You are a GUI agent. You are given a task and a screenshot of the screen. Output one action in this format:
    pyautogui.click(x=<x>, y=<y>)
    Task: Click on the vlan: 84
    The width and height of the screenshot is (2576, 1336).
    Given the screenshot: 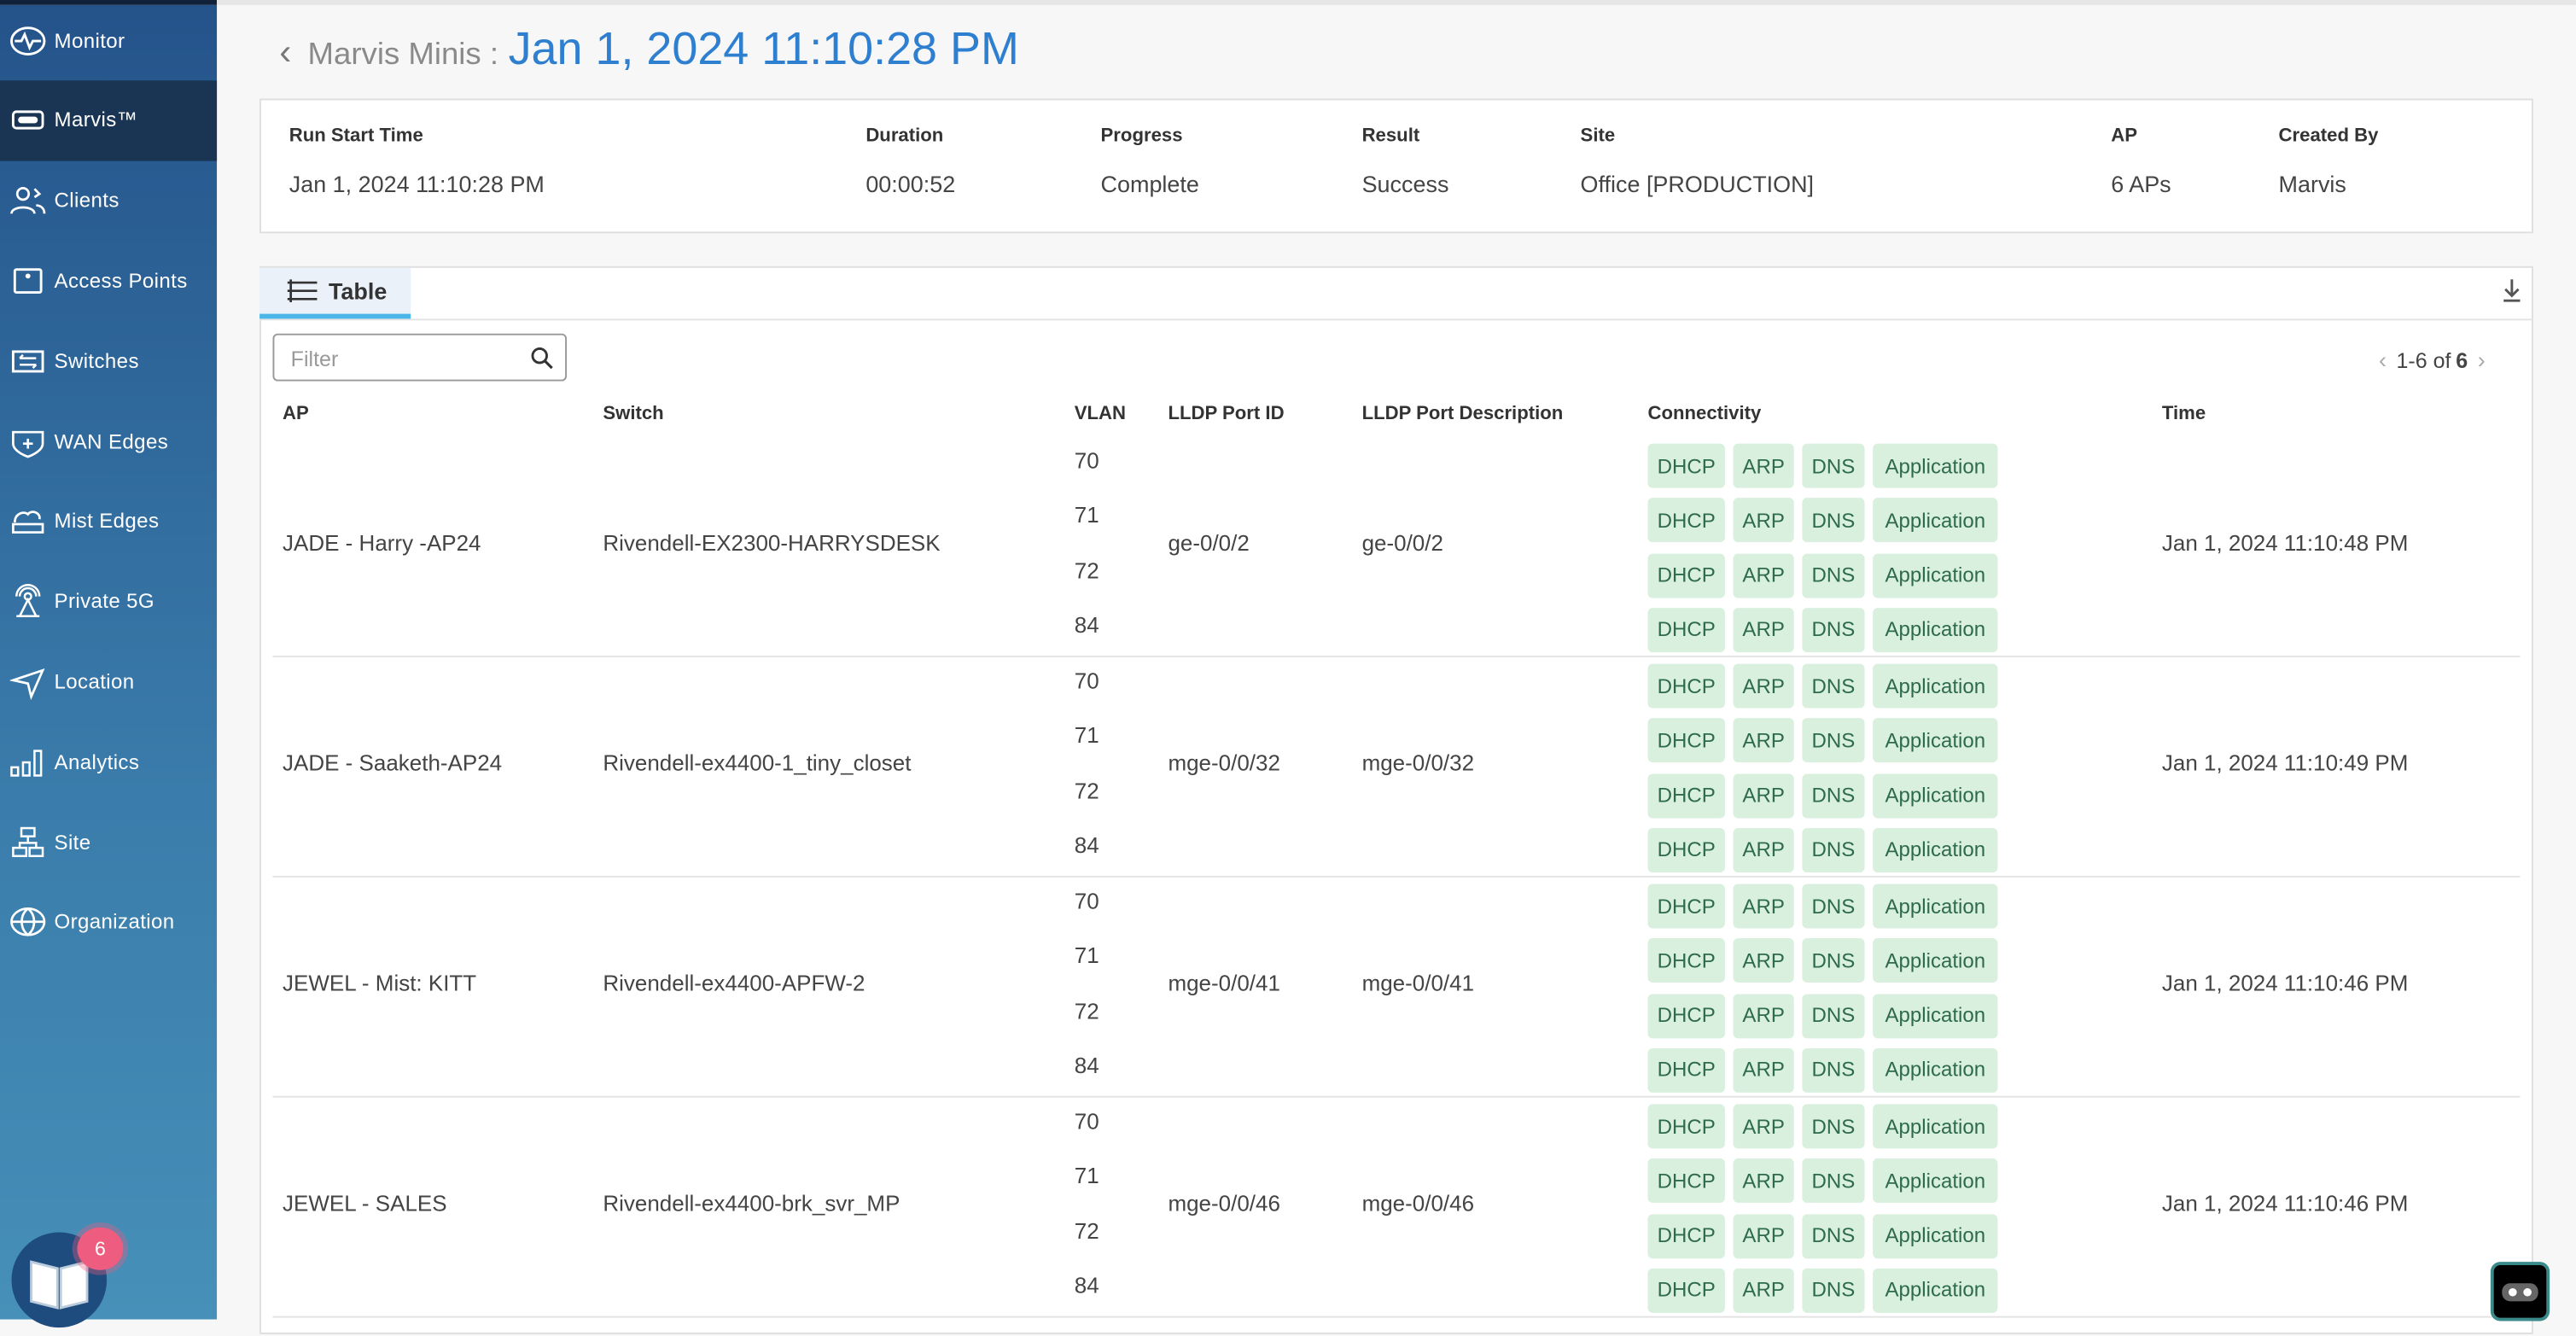 What is the action you would take?
    pyautogui.click(x=1086, y=1065)
    